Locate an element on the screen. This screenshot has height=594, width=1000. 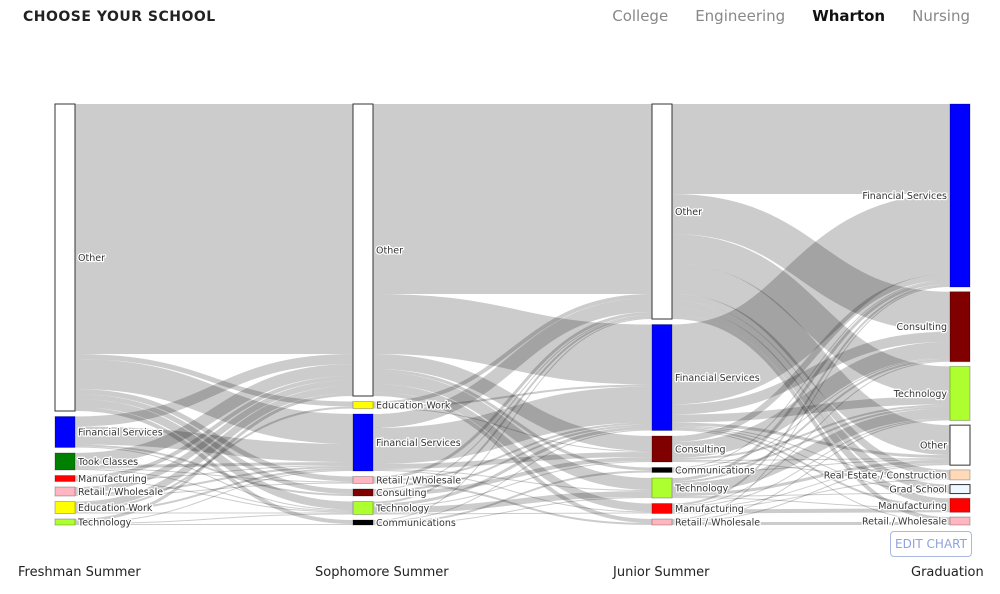
tab-college: College is located at coordinates (640, 16).